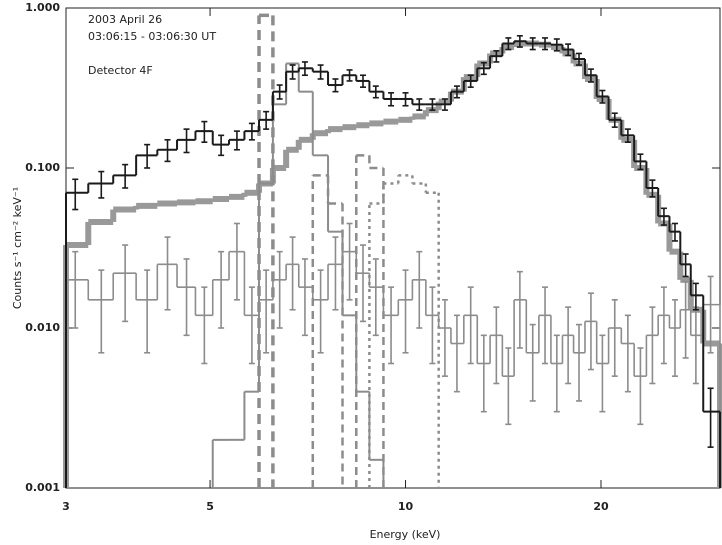 This screenshot has width=722, height=545. What do you see at coordinates (66, 506) in the screenshot?
I see `x-tick-label: 3` at bounding box center [66, 506].